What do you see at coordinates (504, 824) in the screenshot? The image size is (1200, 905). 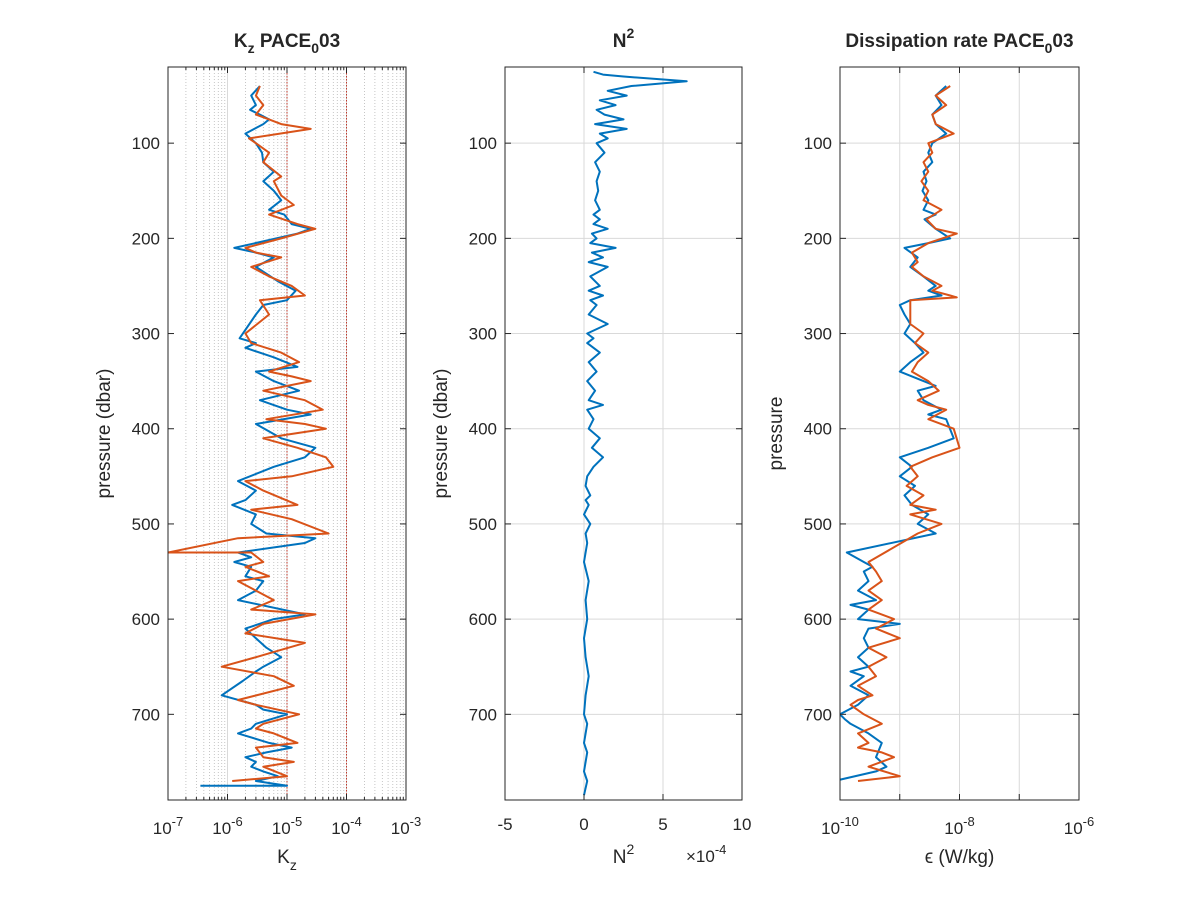 I see `x-tick-label: -5` at bounding box center [504, 824].